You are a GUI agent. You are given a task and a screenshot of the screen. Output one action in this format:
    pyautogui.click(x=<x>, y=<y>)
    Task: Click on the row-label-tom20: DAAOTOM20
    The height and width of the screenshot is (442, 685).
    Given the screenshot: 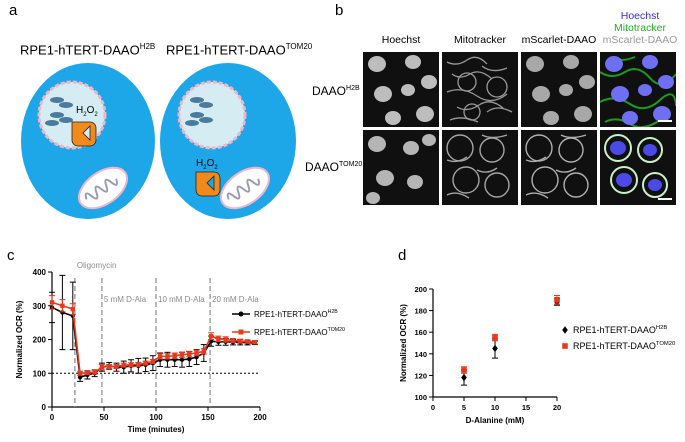 What is the action you would take?
    pyautogui.click(x=334, y=167)
    